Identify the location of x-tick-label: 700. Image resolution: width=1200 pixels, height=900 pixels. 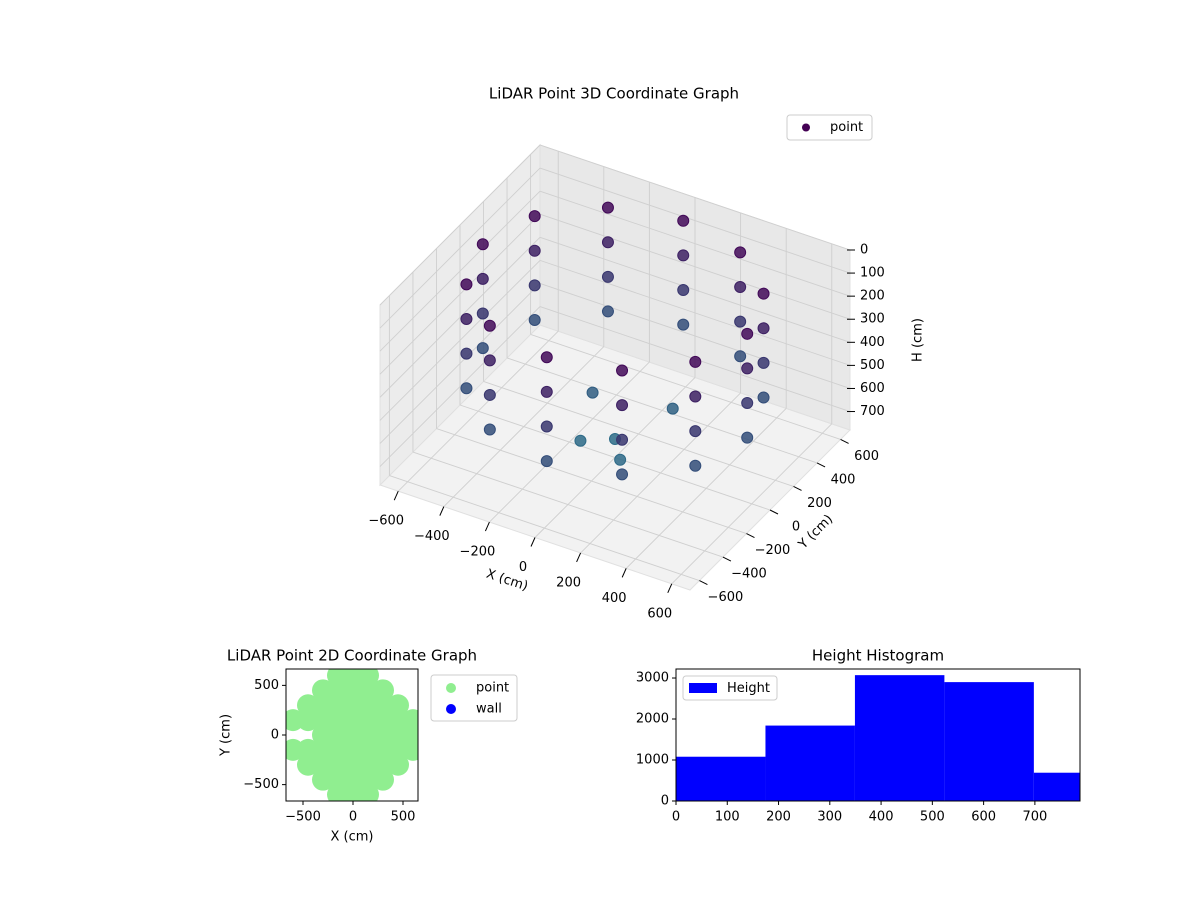
(1034, 817).